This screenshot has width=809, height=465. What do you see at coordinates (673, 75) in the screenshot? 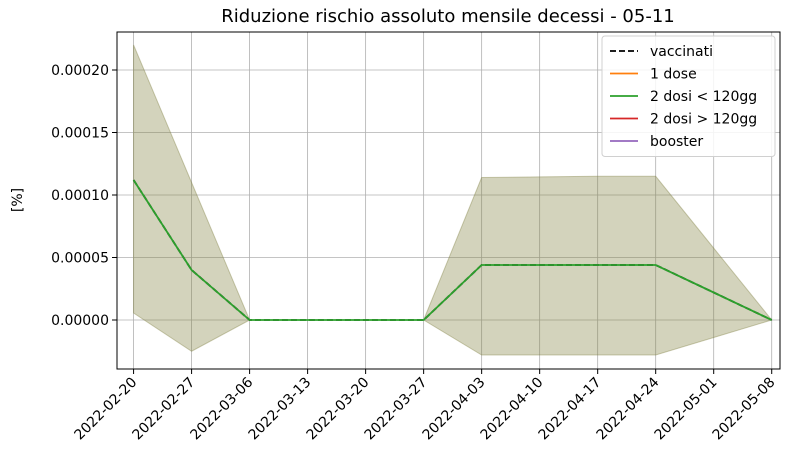
I see `legend-label: 1 dose` at bounding box center [673, 75].